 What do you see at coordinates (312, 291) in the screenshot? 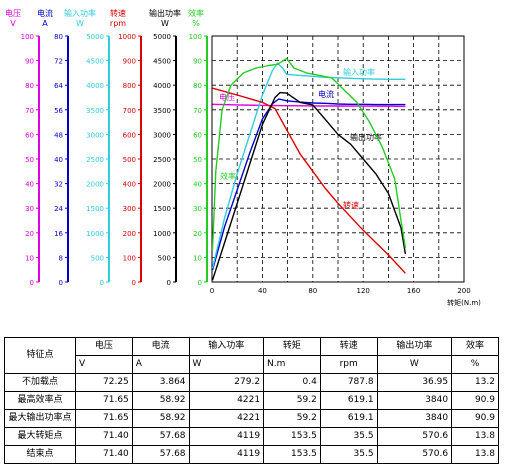
I see `x-tick-label: 80` at bounding box center [312, 291].